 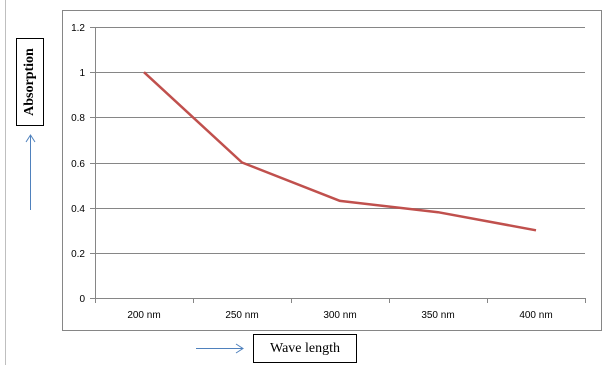 What do you see at coordinates (78, 28) in the screenshot?
I see `y-tick-label: 1.2` at bounding box center [78, 28].